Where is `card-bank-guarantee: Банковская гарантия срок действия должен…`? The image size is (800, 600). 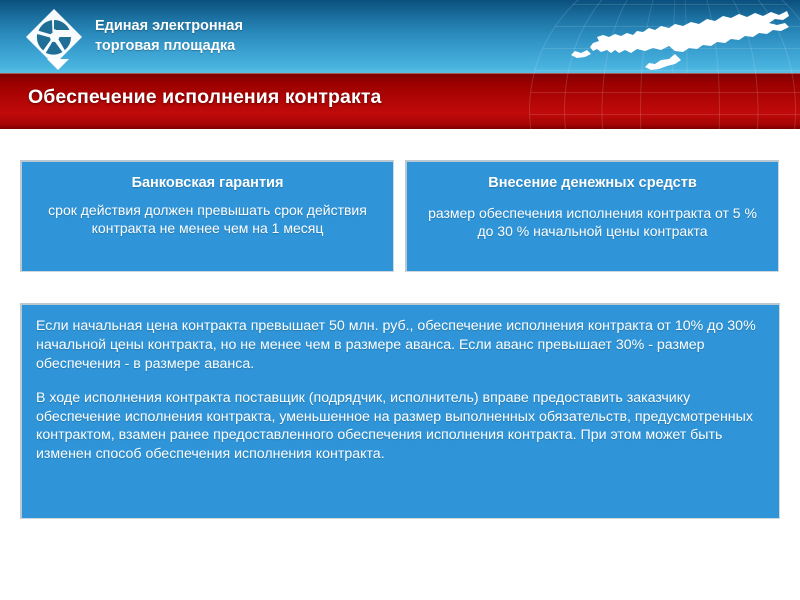 card-bank-guarantee: Банковская гарантия срок действия должен… is located at coordinates (207, 216).